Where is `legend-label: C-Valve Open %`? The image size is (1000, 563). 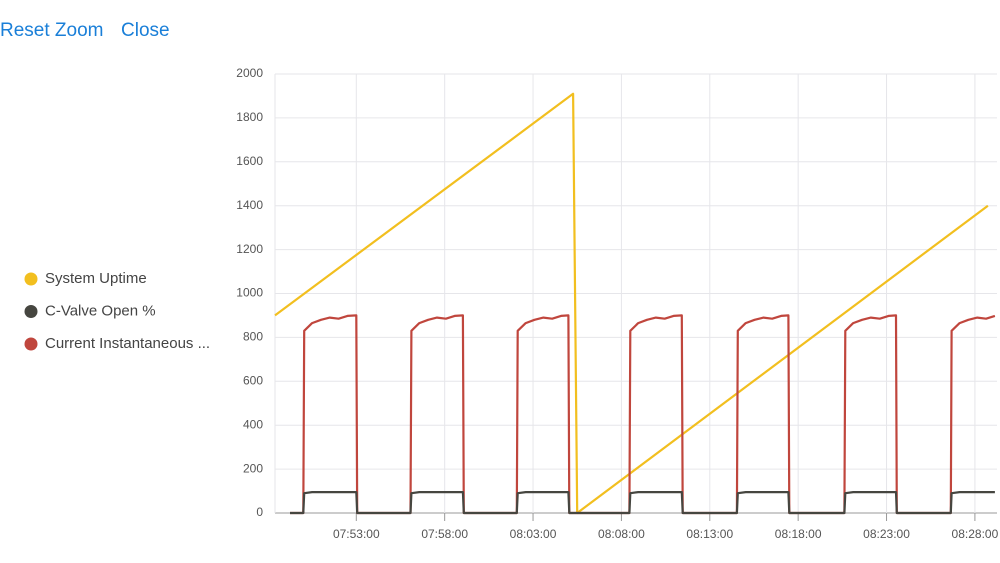 legend-label: C-Valve Open % is located at coordinates (100, 310).